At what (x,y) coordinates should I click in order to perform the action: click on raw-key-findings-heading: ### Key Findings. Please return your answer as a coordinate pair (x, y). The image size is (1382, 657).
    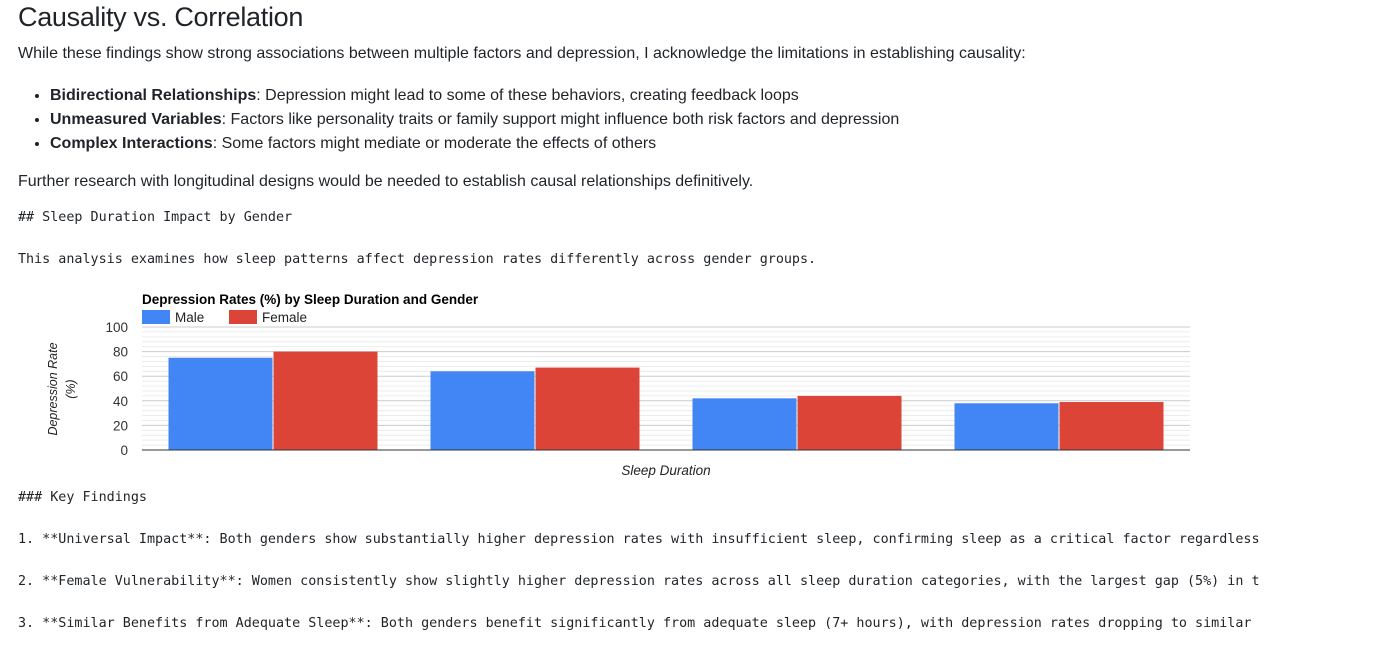
    Looking at the image, I should click on (82, 497).